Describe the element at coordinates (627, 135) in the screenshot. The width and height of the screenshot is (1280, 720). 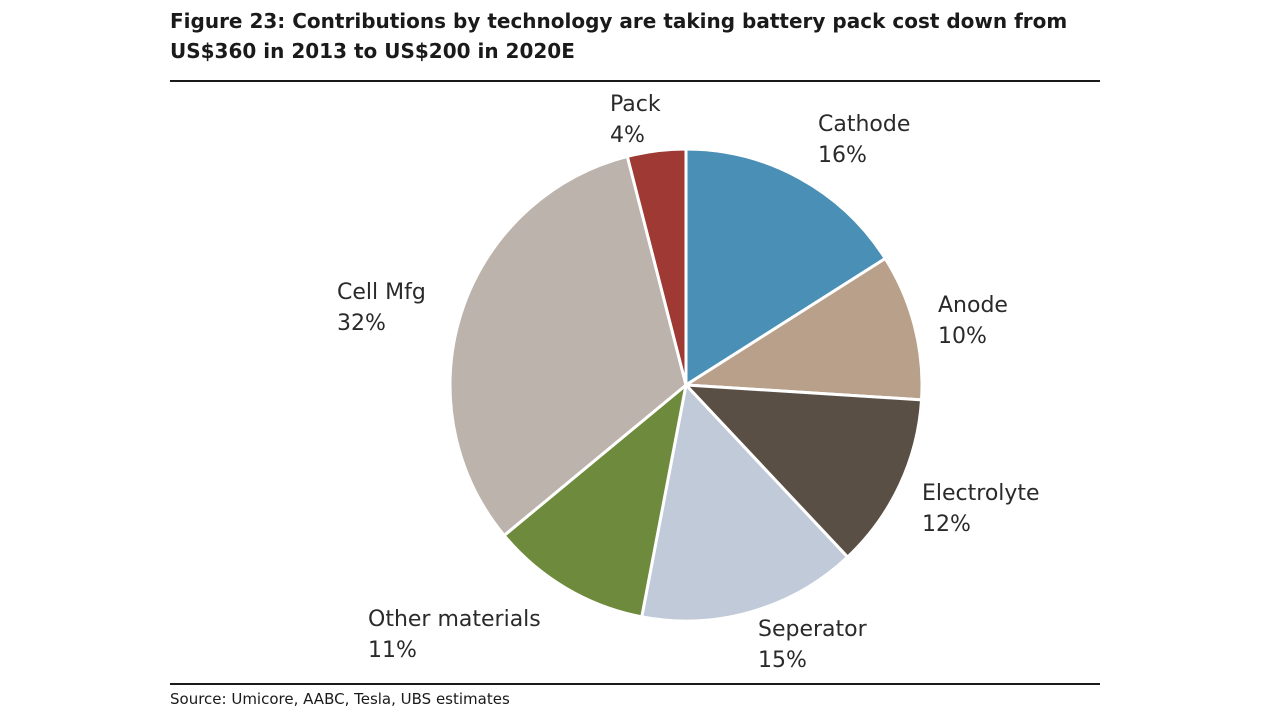
I see `pie-label-value: 4%` at that location.